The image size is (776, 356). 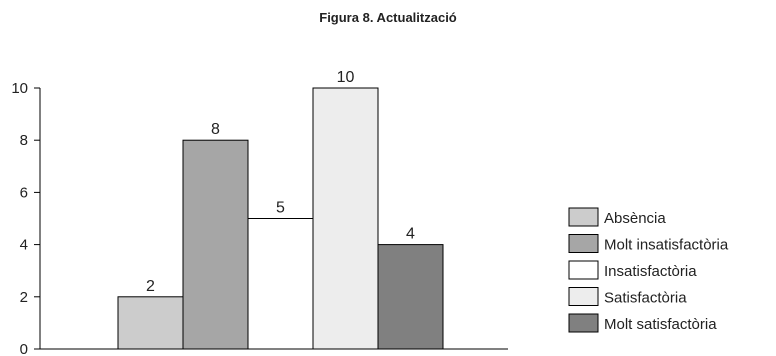 What do you see at coordinates (645, 298) in the screenshot?
I see `legend-label: Satisfactòria` at bounding box center [645, 298].